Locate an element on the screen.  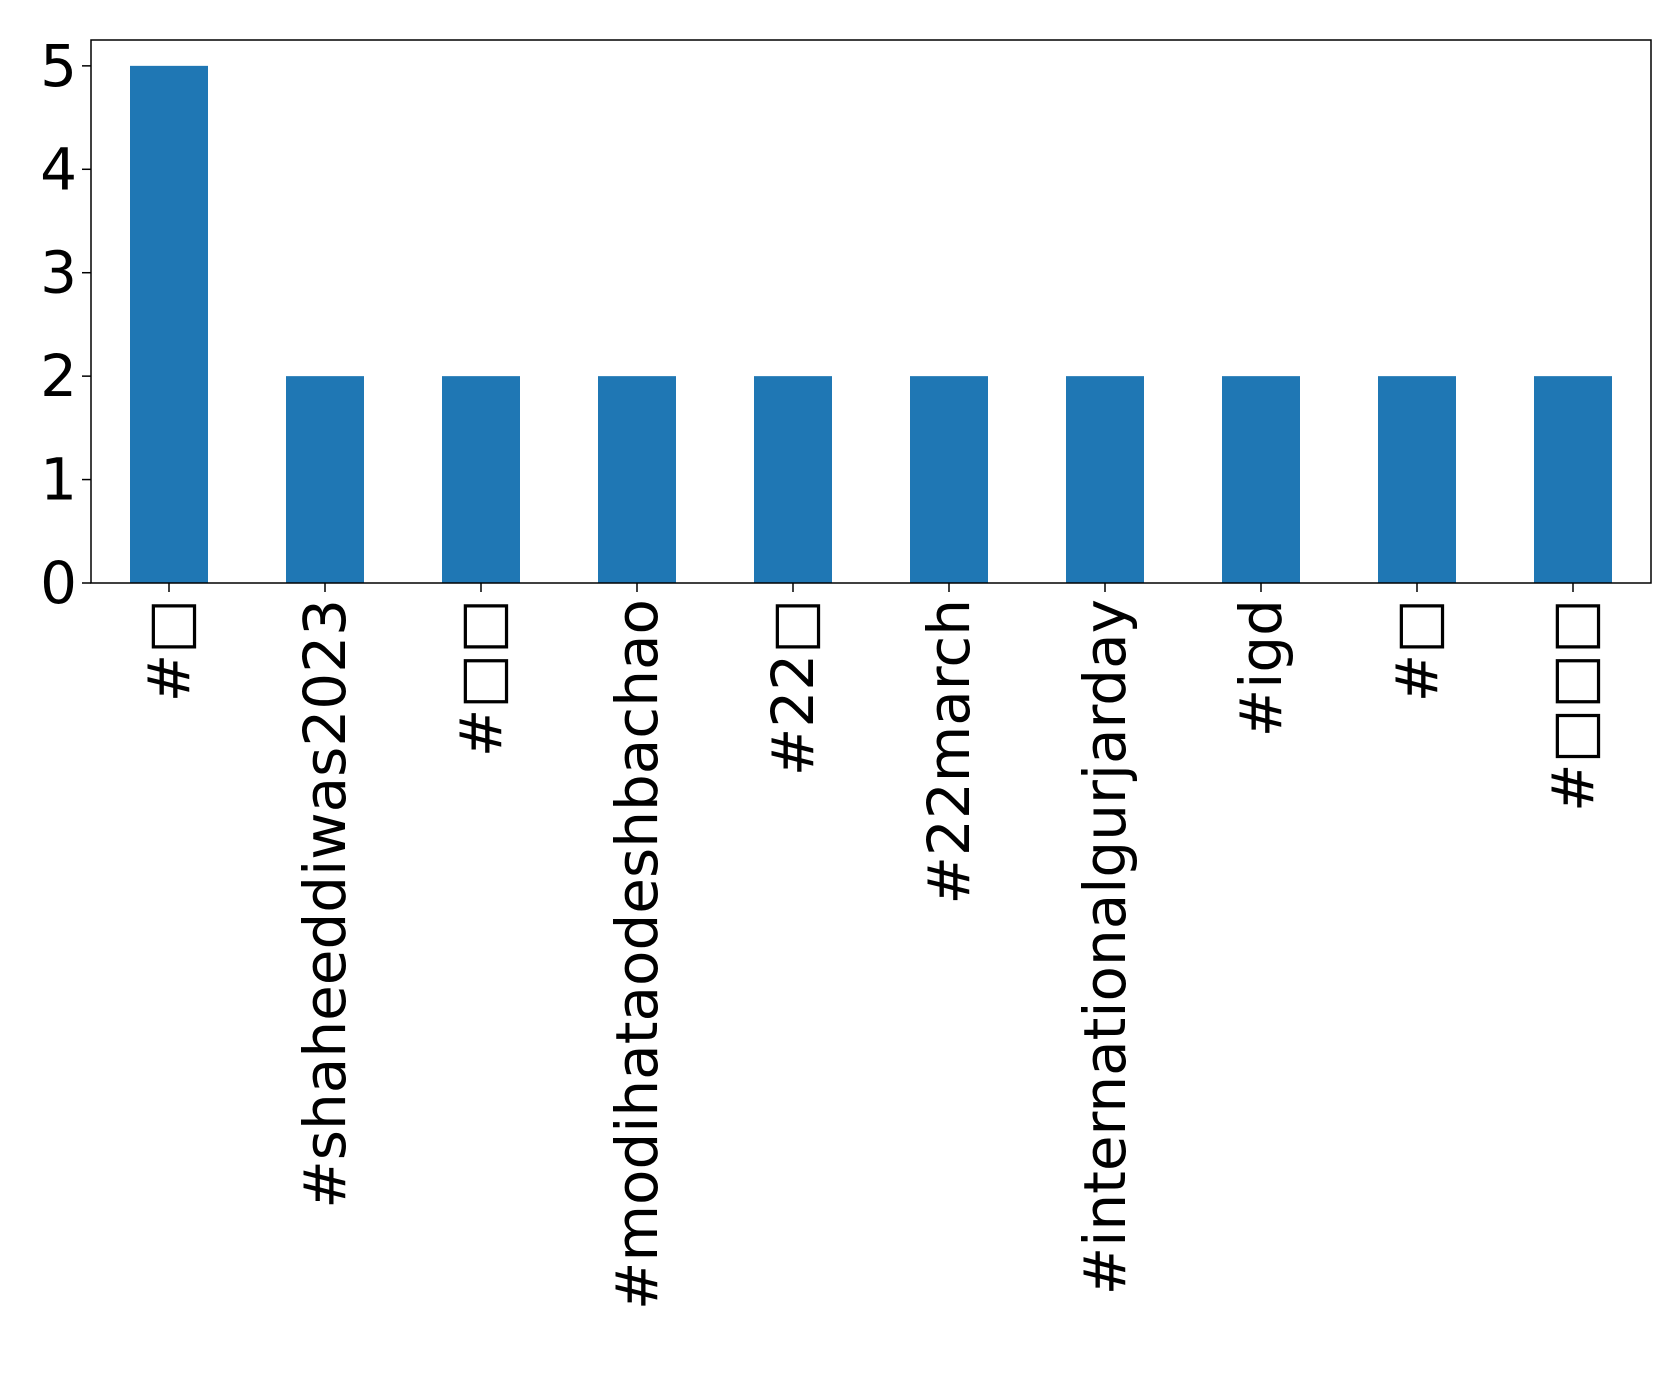
y-tick-label-2: 2 is located at coordinates (58, 376).